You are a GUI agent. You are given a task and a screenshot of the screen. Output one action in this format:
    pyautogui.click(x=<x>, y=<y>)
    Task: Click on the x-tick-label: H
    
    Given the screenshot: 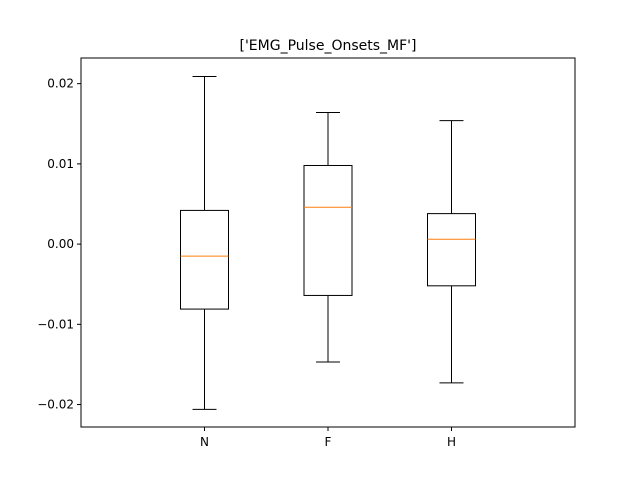 What is the action you would take?
    pyautogui.click(x=451, y=442)
    